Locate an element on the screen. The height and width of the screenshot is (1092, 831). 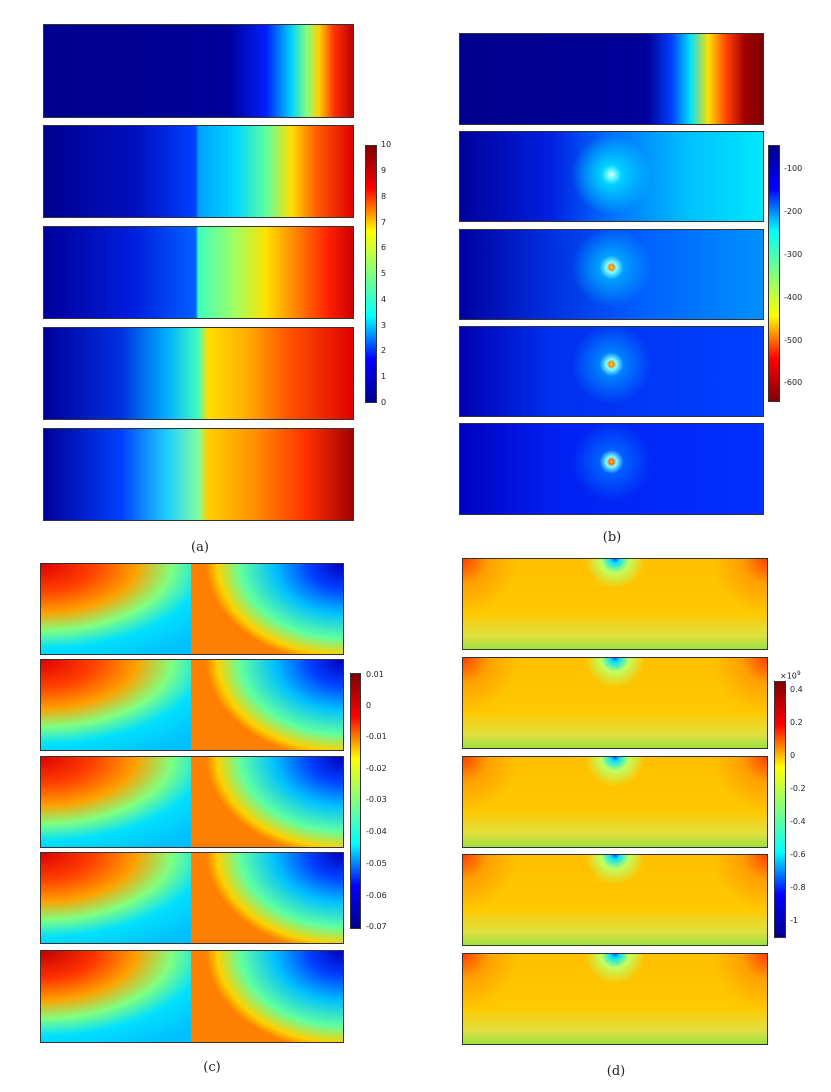
caption-b: (b) is located at coordinates (612, 537).